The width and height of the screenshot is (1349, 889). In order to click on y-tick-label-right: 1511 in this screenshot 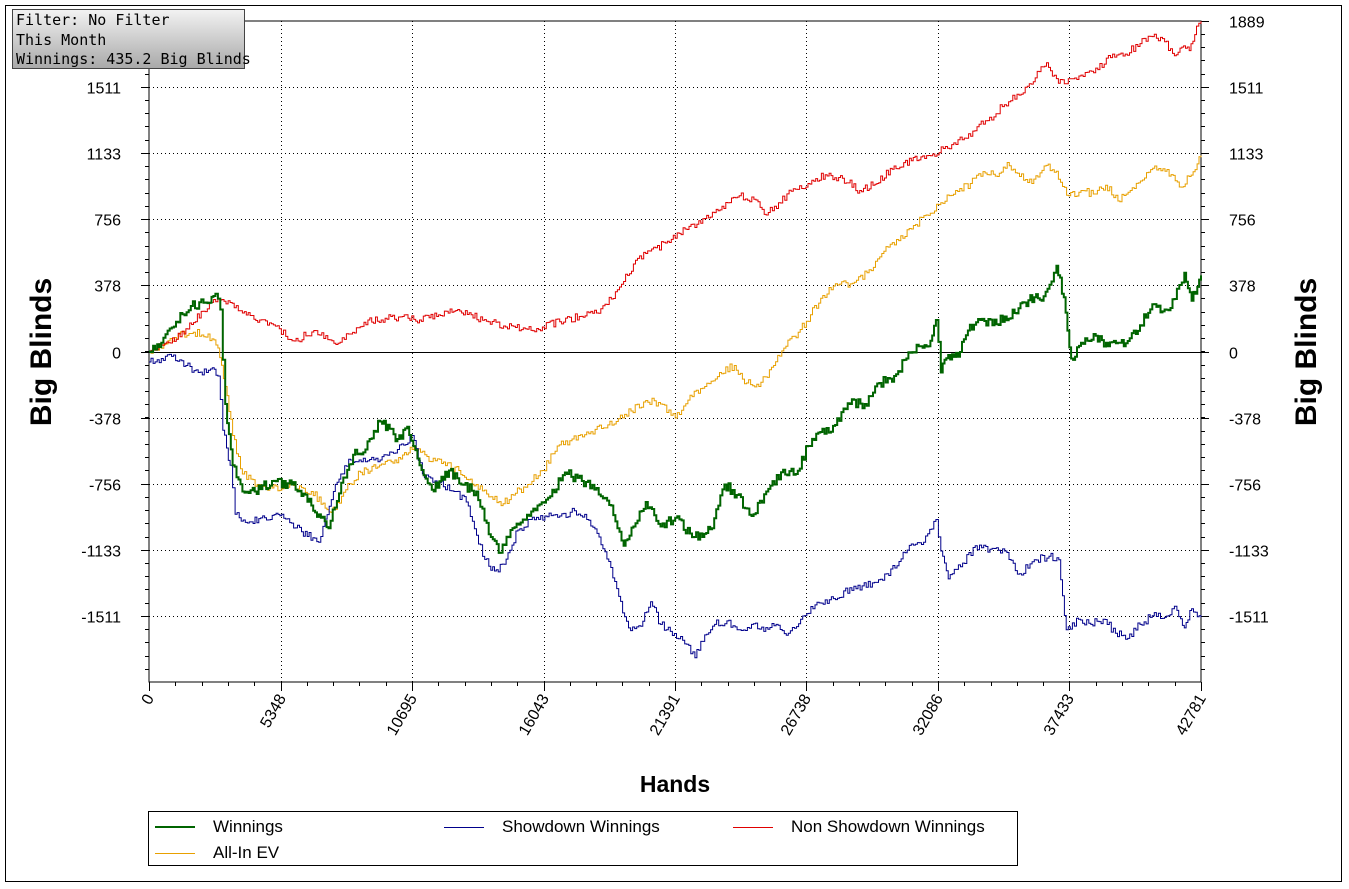, I will do `click(1246, 89)`.